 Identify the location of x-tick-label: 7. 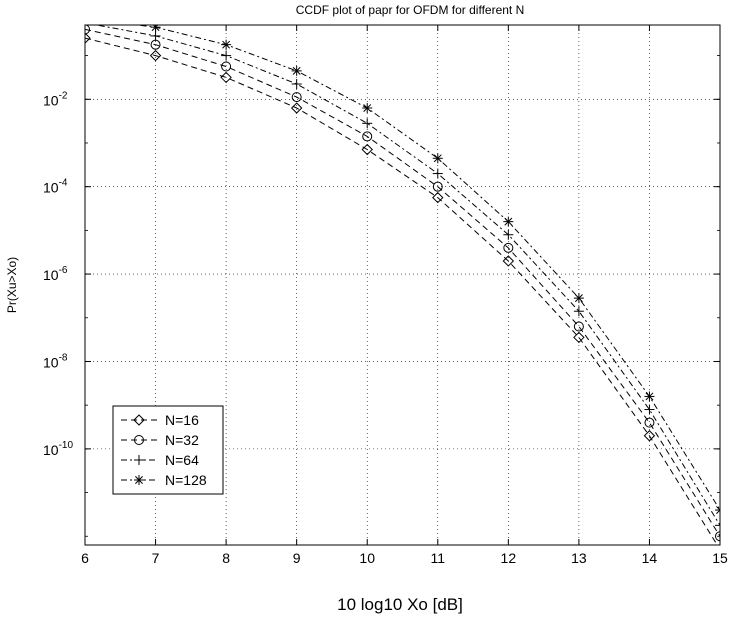
(156, 558).